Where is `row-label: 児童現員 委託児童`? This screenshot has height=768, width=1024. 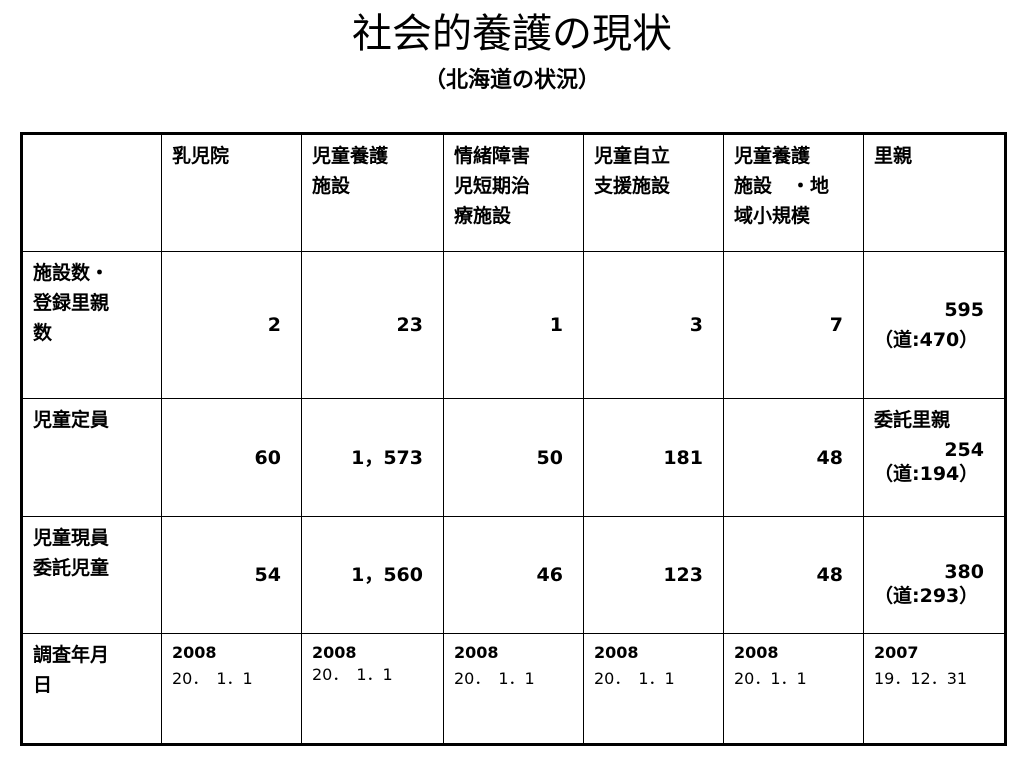
row-label: 児童現員 委託児童 is located at coordinates (91, 575).